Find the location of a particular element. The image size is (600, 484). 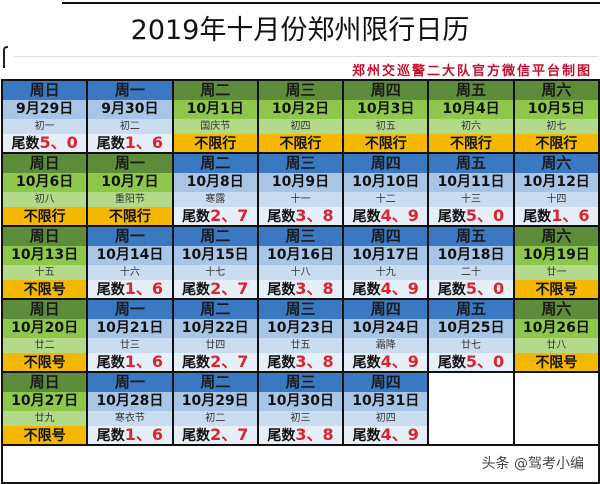

date-label: 10月1日 is located at coordinates (215, 109).